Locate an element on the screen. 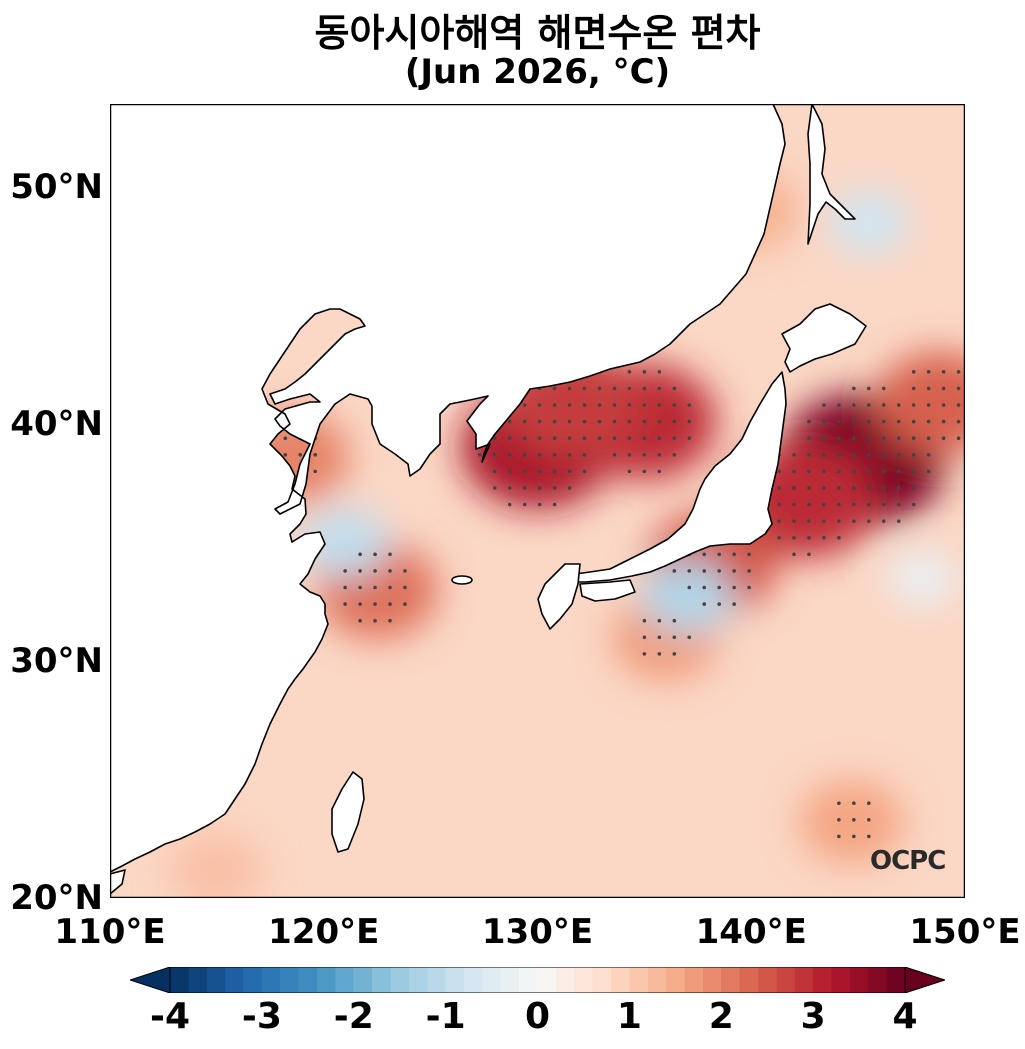  y-tick-label: 40°N is located at coordinates (56, 423).